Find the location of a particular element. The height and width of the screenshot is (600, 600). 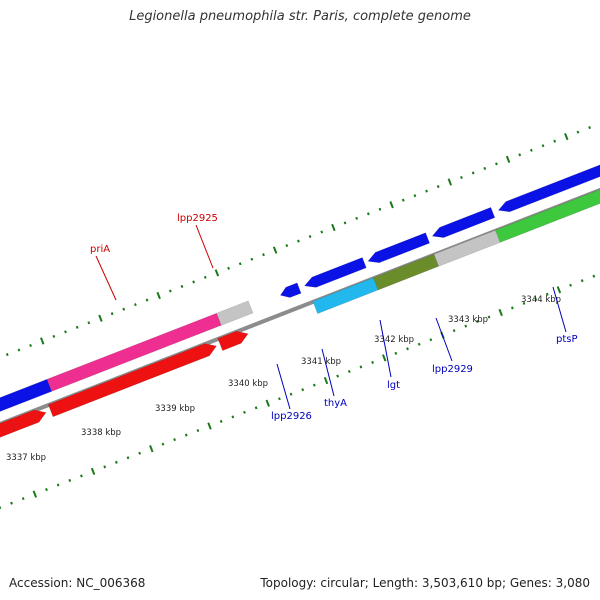

gene-blue-lgt is located at coordinates (463, 222).